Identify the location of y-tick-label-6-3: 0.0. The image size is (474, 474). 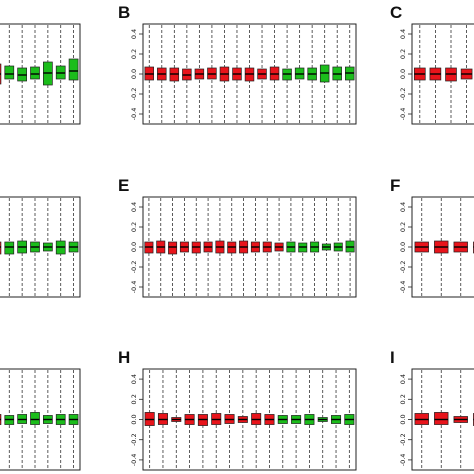
(403, 247).